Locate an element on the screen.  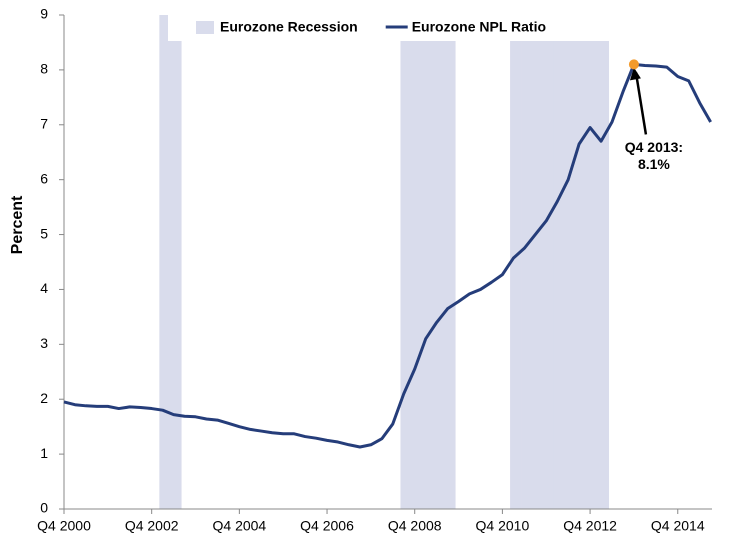
y-tick-label: 7 is located at coordinates (44, 123).